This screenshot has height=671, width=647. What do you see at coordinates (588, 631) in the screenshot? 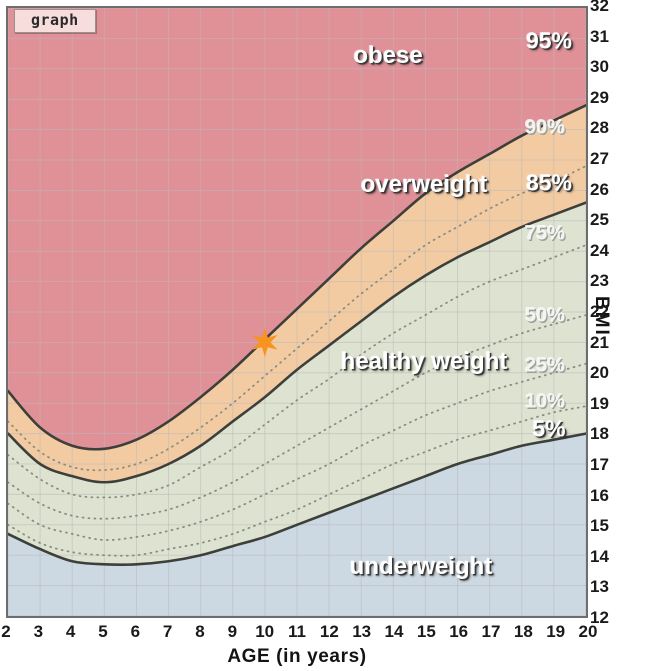
I see `x-tick-20: 20` at bounding box center [588, 631].